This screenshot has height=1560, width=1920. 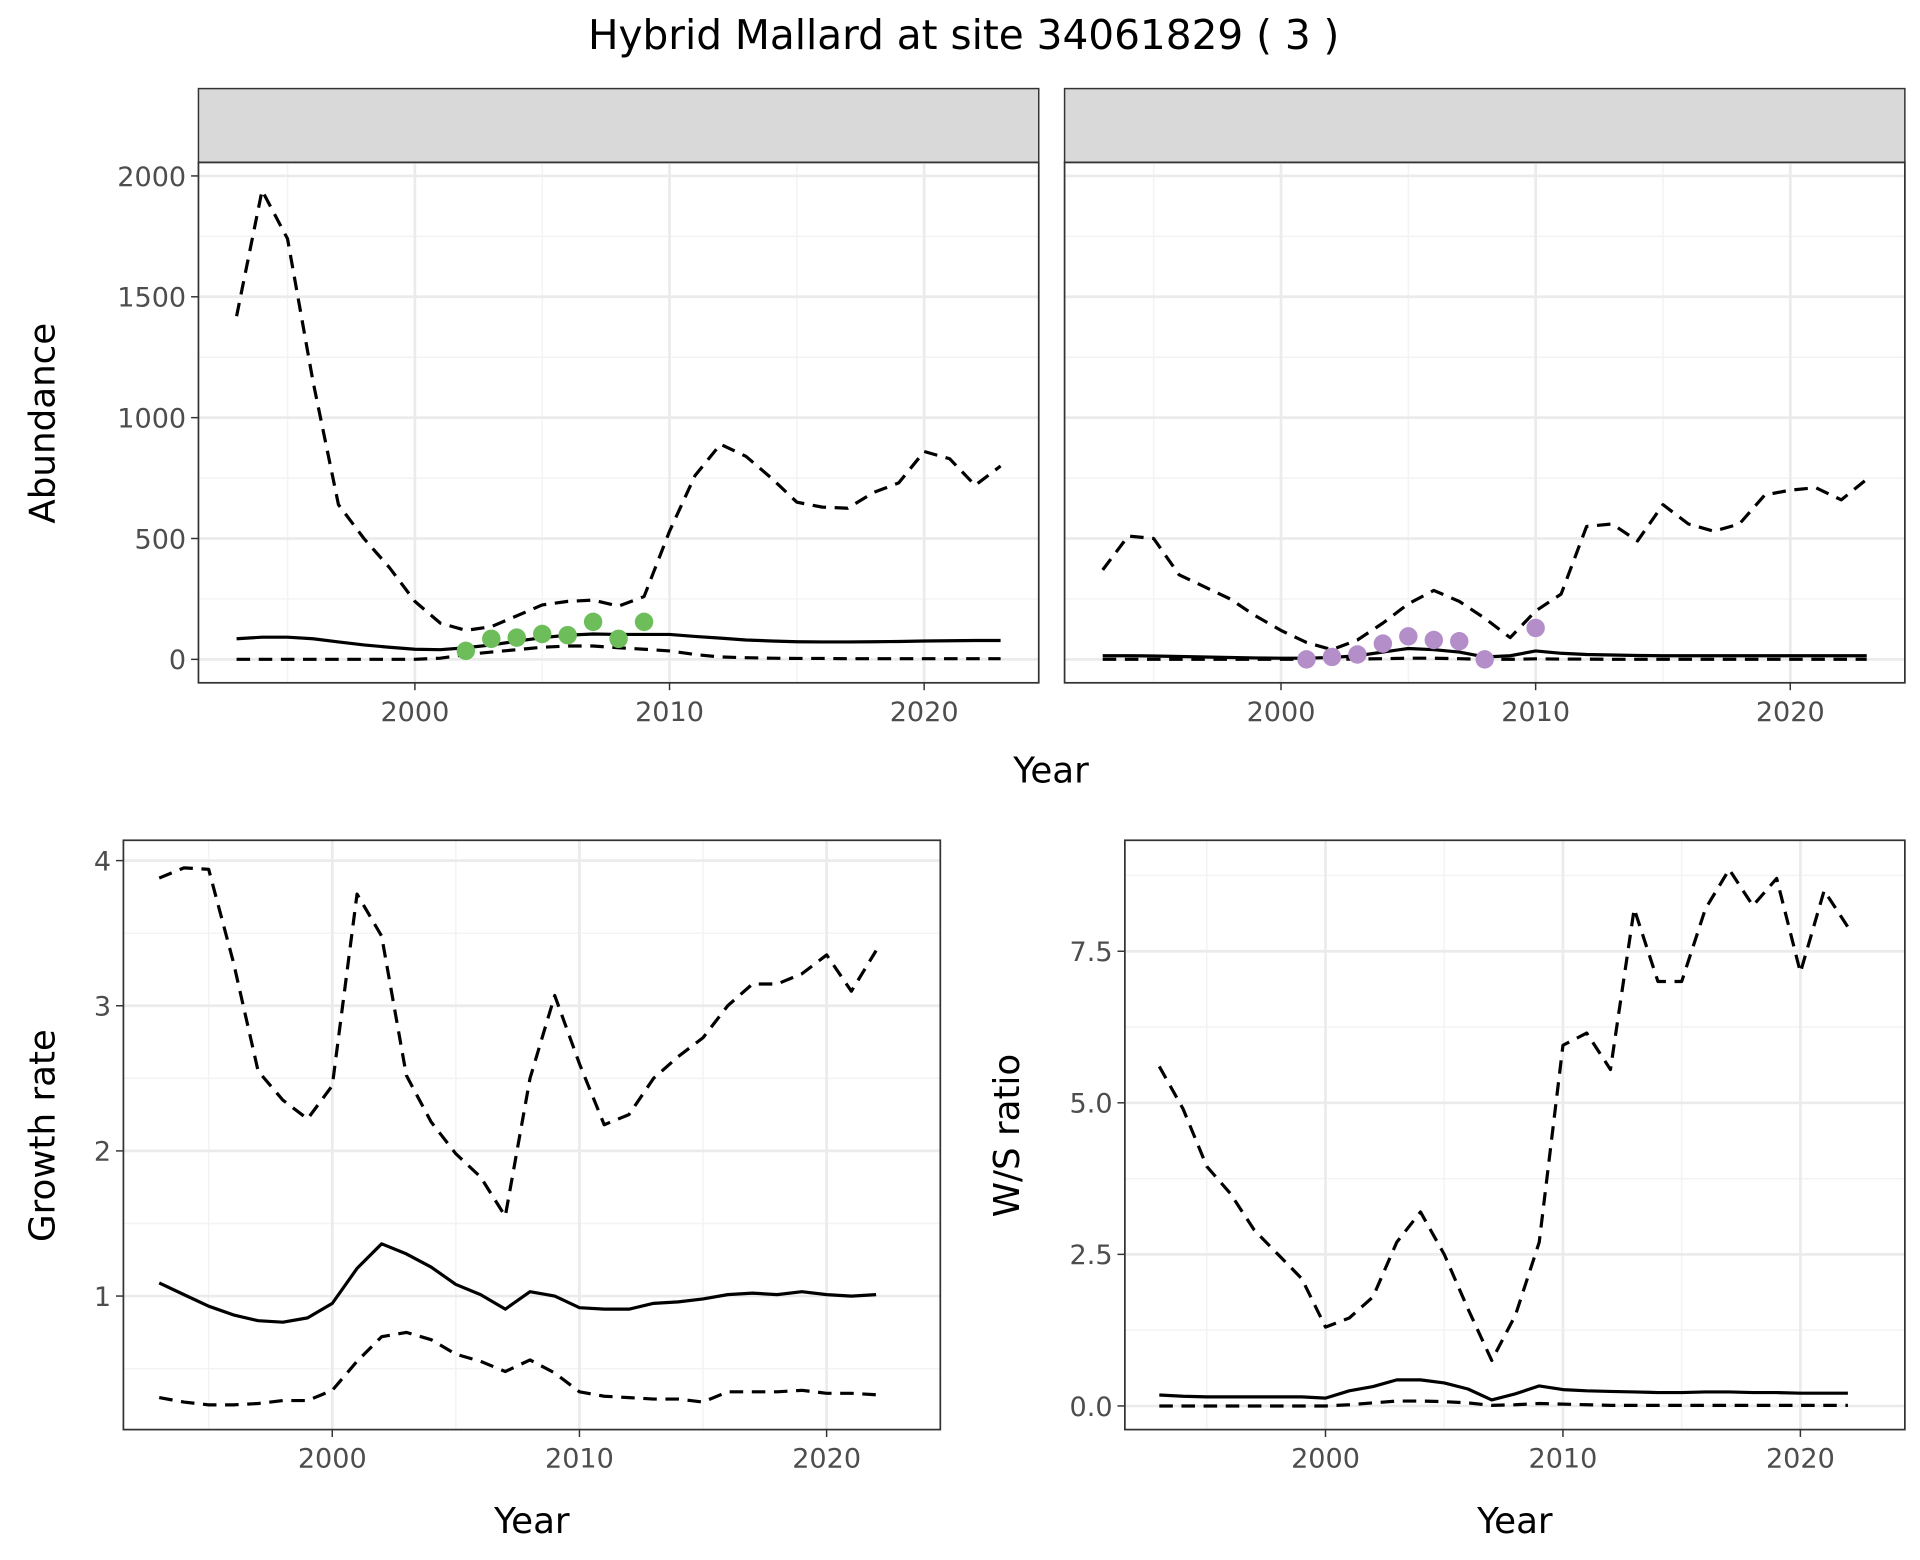 I want to click on y-tick-label: 1, so click(x=102, y=1297).